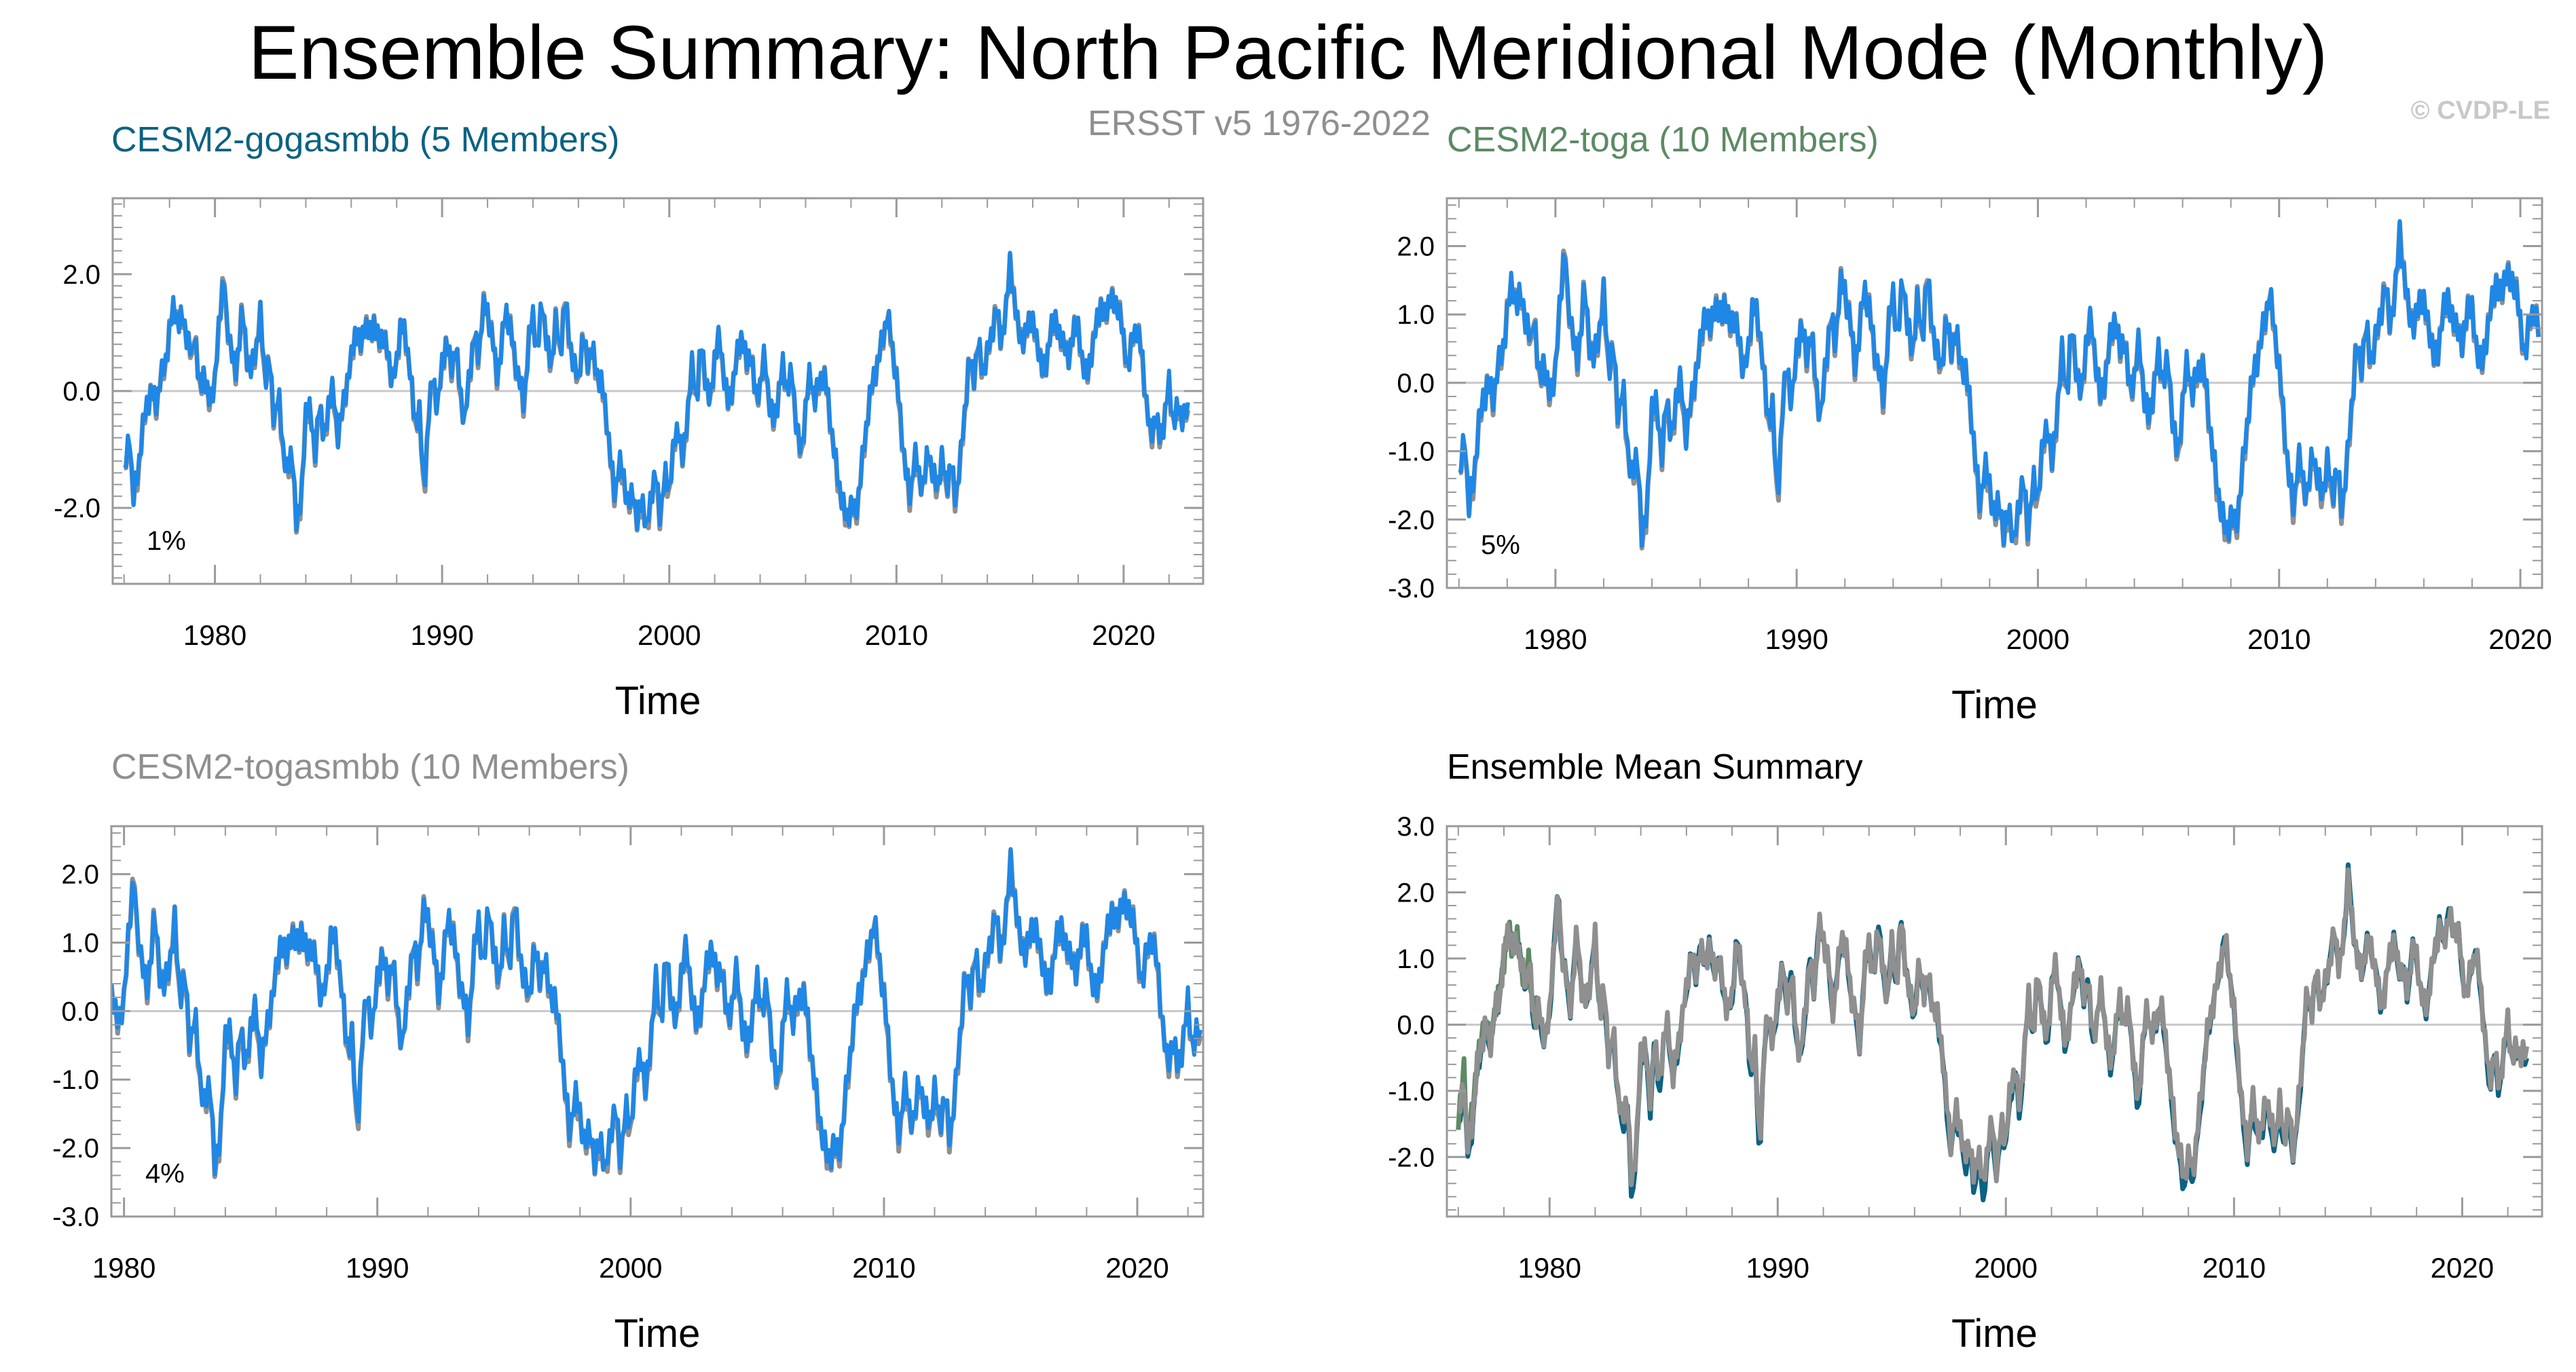 The height and width of the screenshot is (1372, 2576). What do you see at coordinates (366, 140) in the screenshot?
I see `panel-title-gogasmbb: CESM2-gogasmbb (5 Members)` at bounding box center [366, 140].